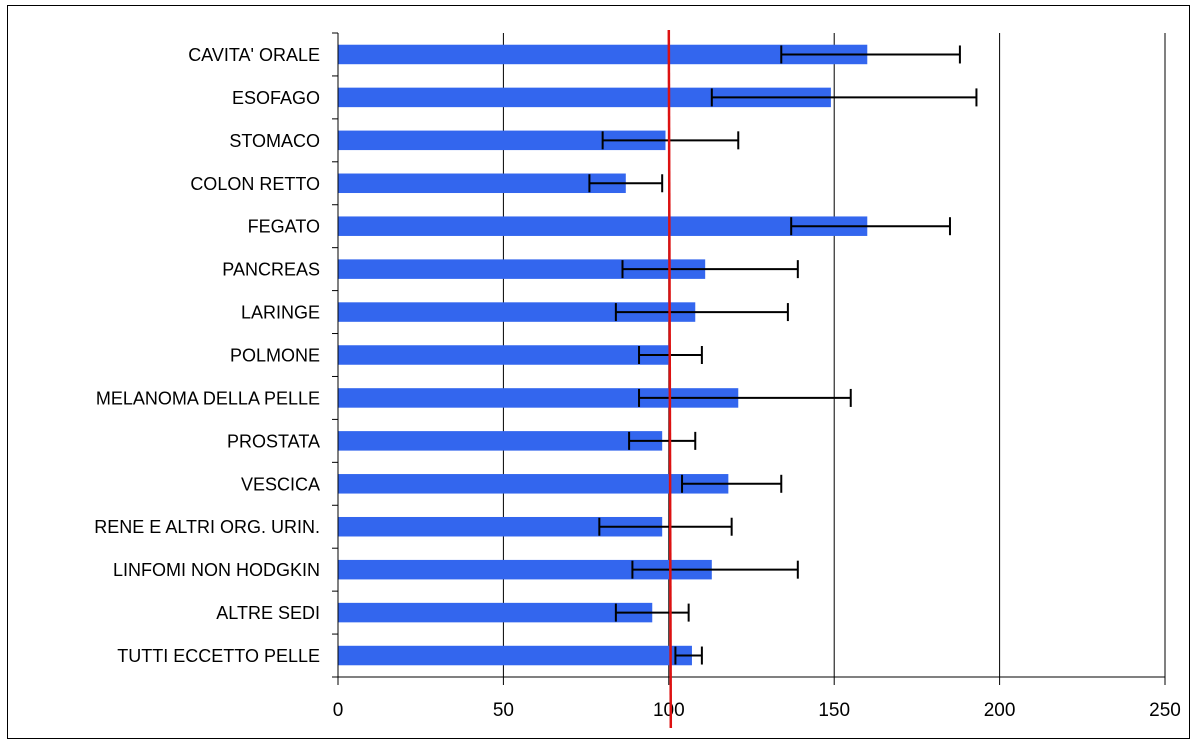  I want to click on category-label: TUTTI ECCETTO PELLE, so click(218, 656).